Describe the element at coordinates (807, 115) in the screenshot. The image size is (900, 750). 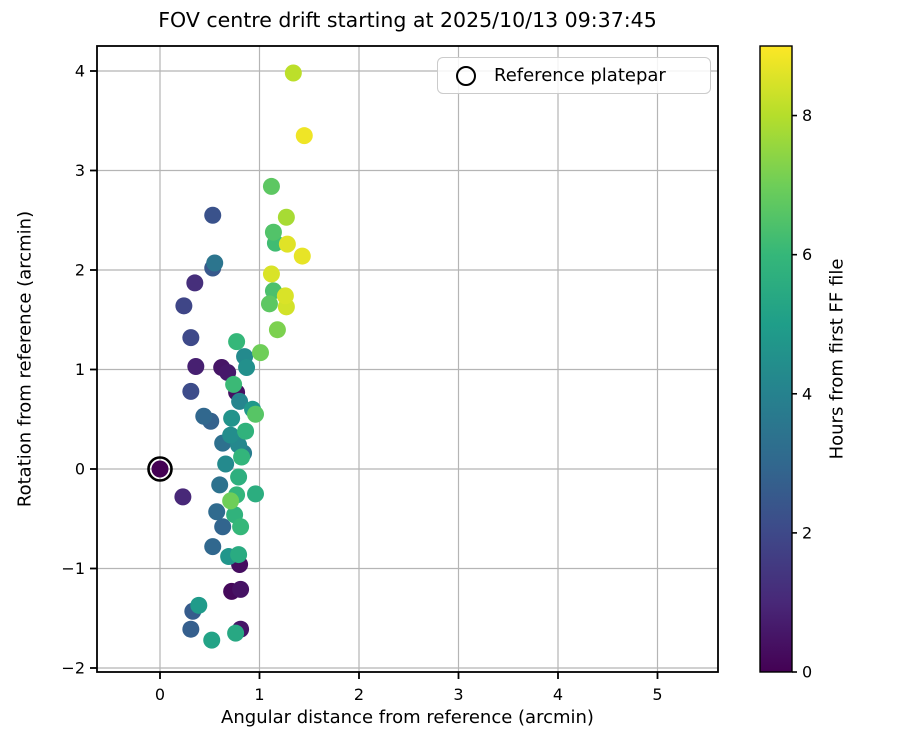
I see `colorbar-tick-label: 8` at that location.